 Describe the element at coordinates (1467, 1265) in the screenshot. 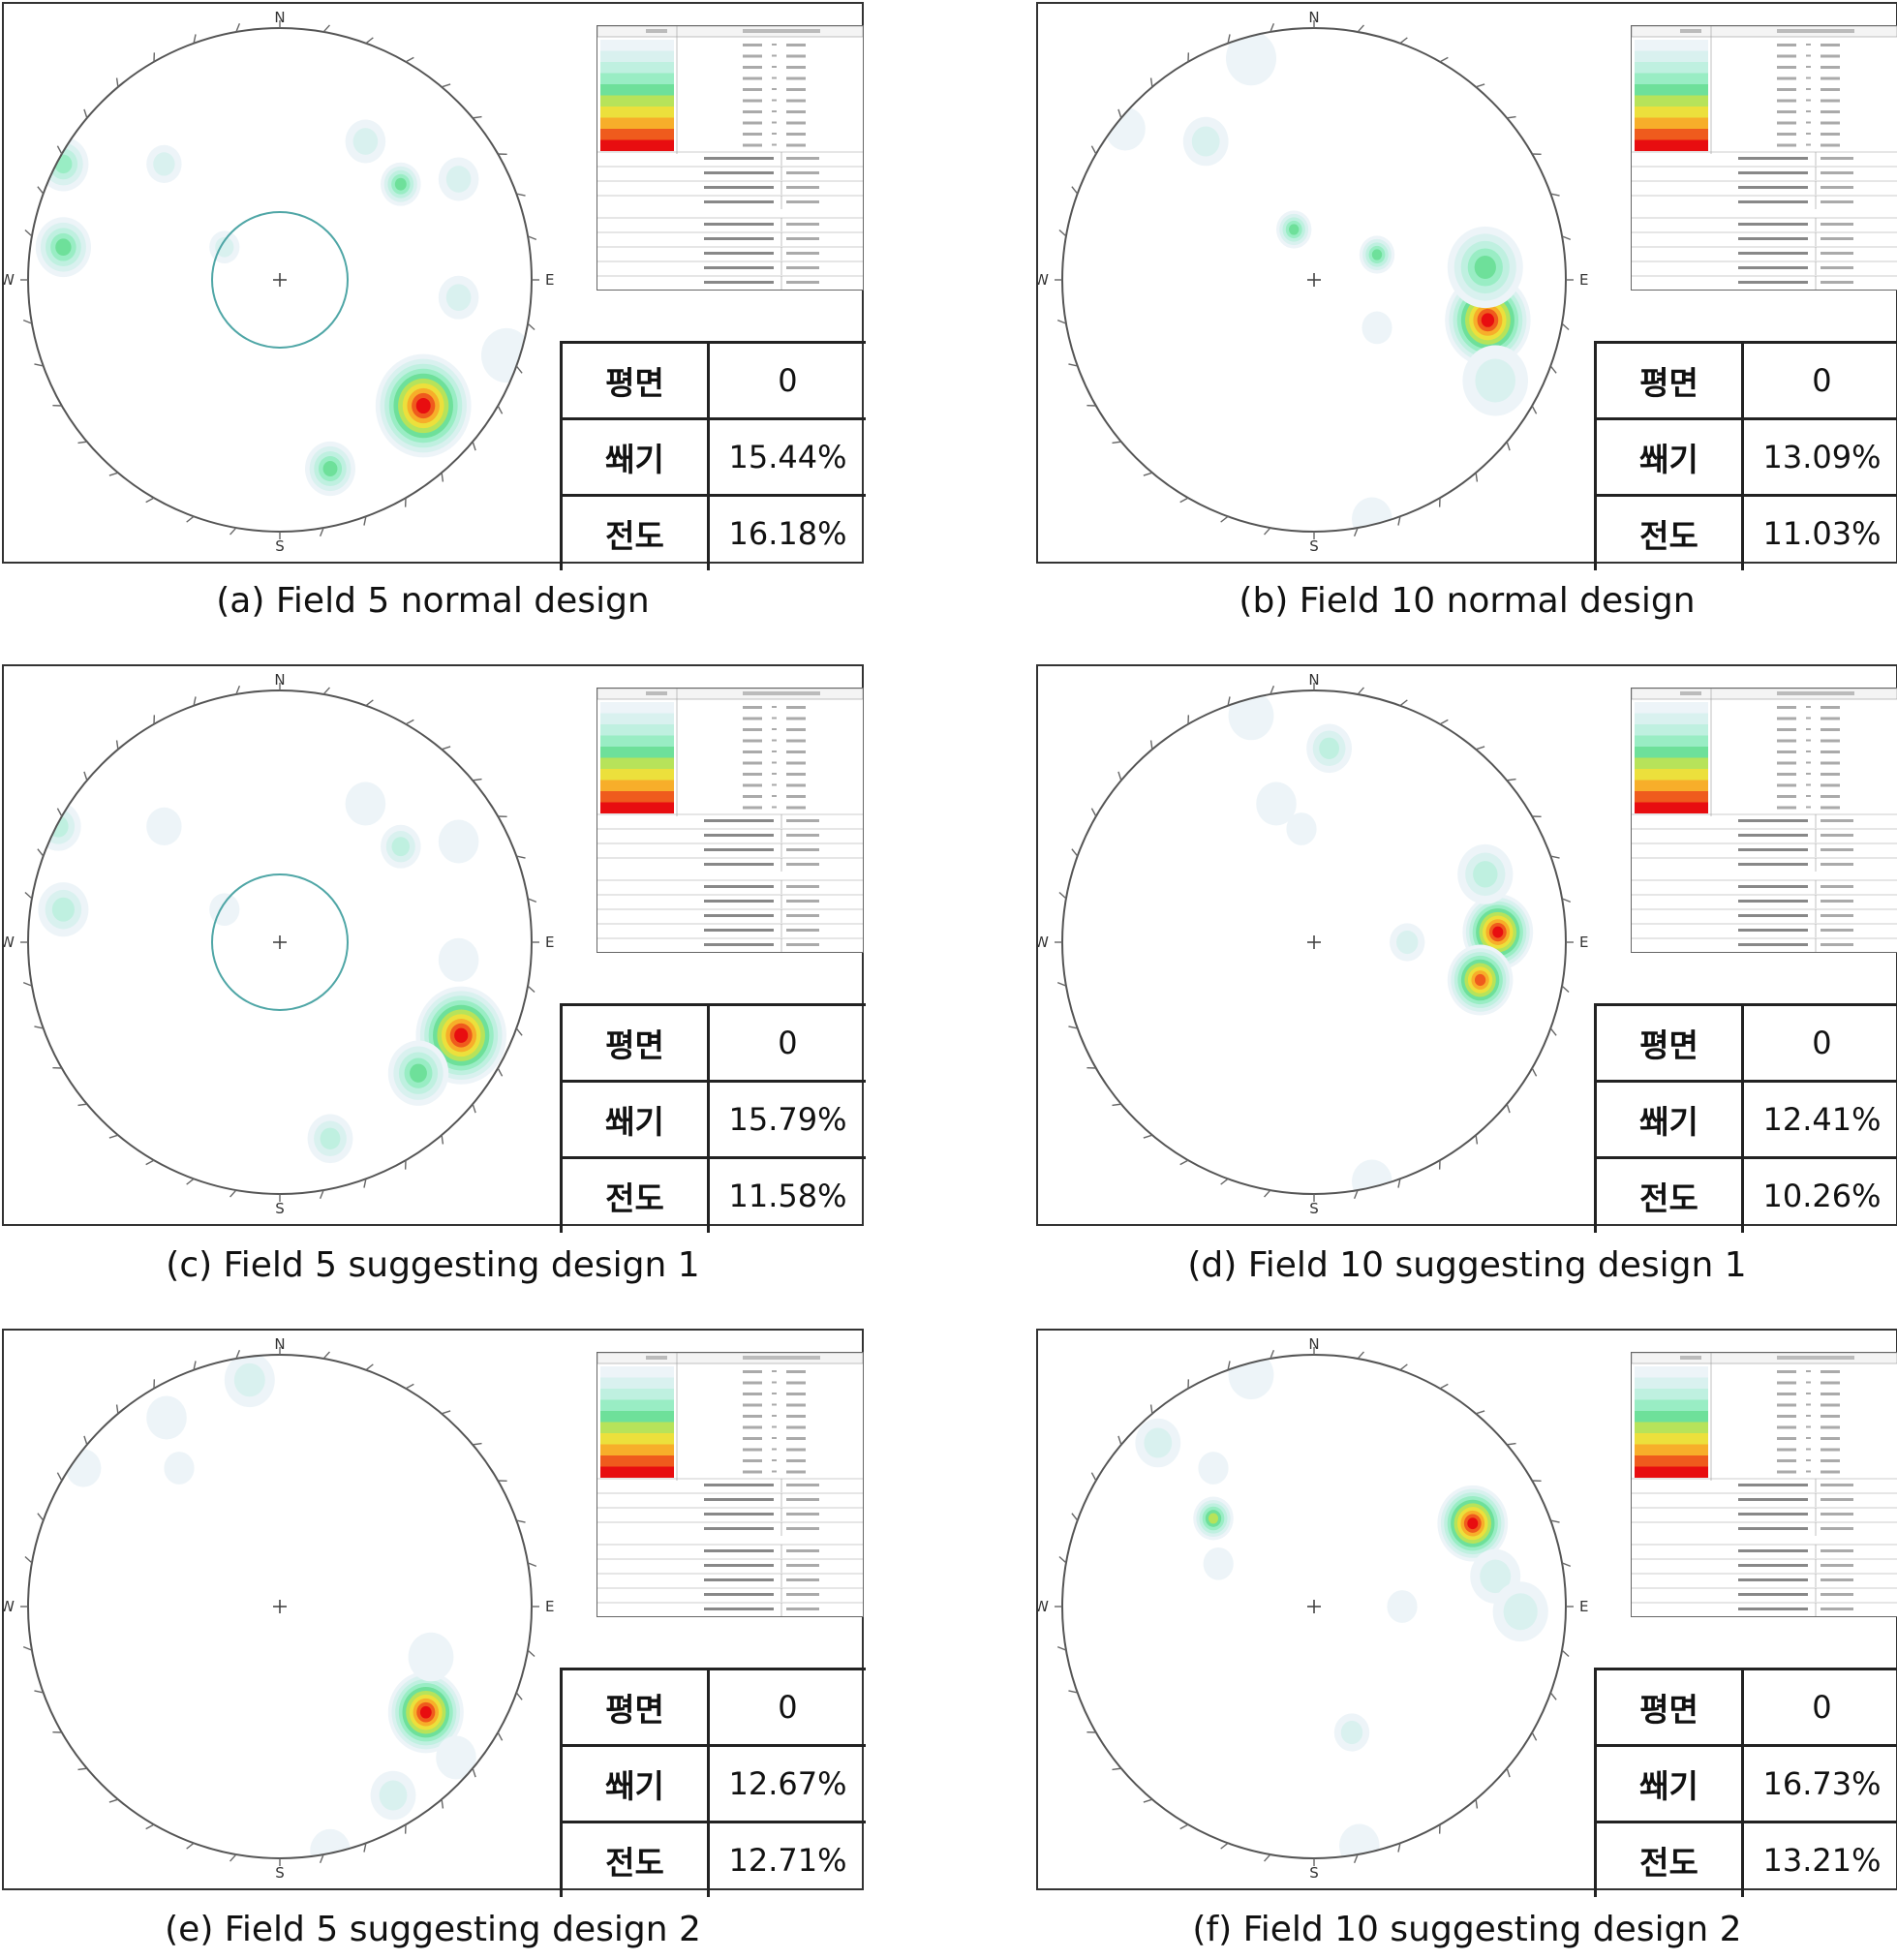

I see `caption: (d) Field 10 suggesting design 1` at that location.